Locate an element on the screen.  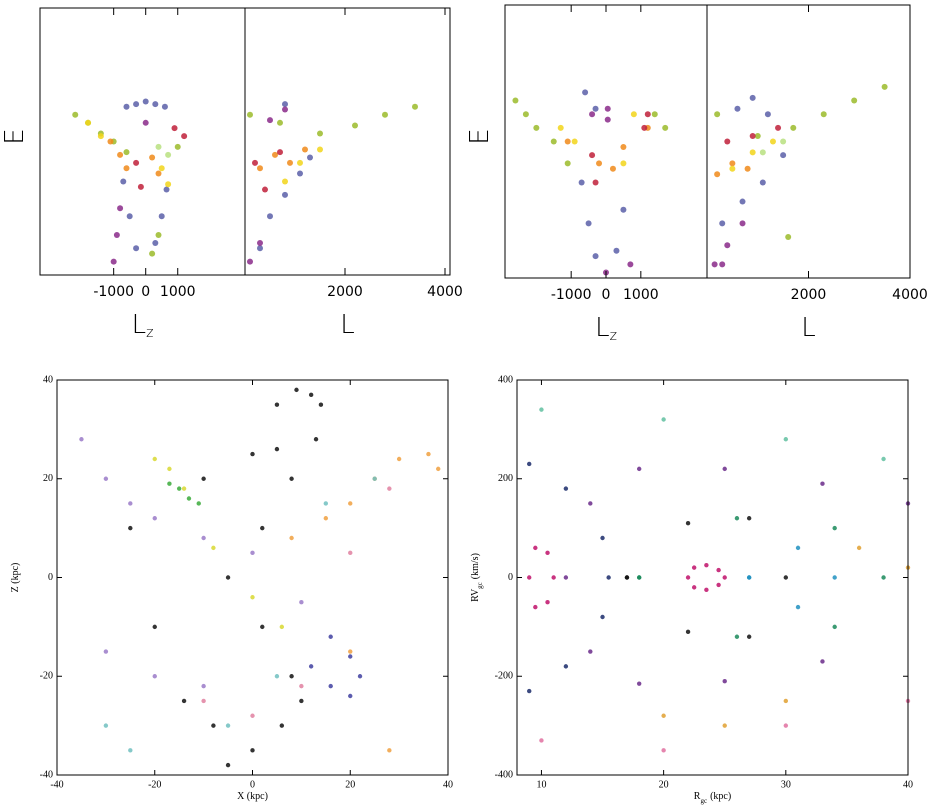
x-tick-label: 2000 is located at coordinates (345, 292).